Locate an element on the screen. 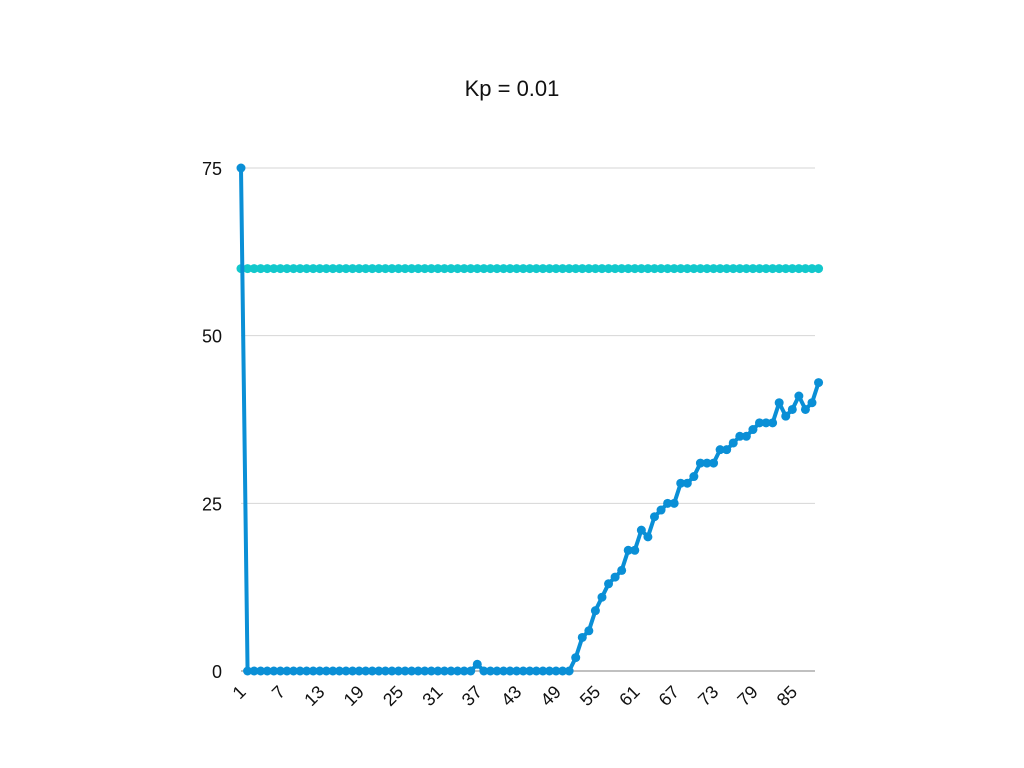  x-tick-label: 55 is located at coordinates (590, 696).